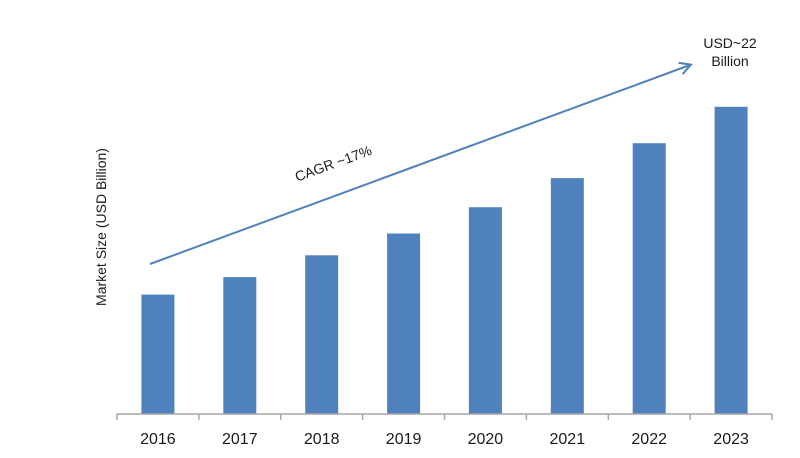 This screenshot has height=458, width=800. Describe the element at coordinates (404, 323) in the screenshot. I see `bar-2019` at that location.